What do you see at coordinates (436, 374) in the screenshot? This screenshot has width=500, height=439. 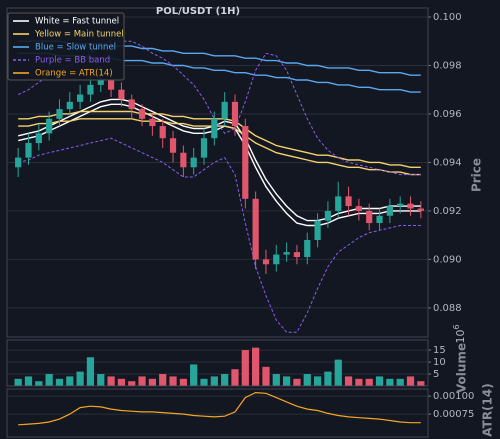 I see `y-tick-label: 5` at bounding box center [436, 374].